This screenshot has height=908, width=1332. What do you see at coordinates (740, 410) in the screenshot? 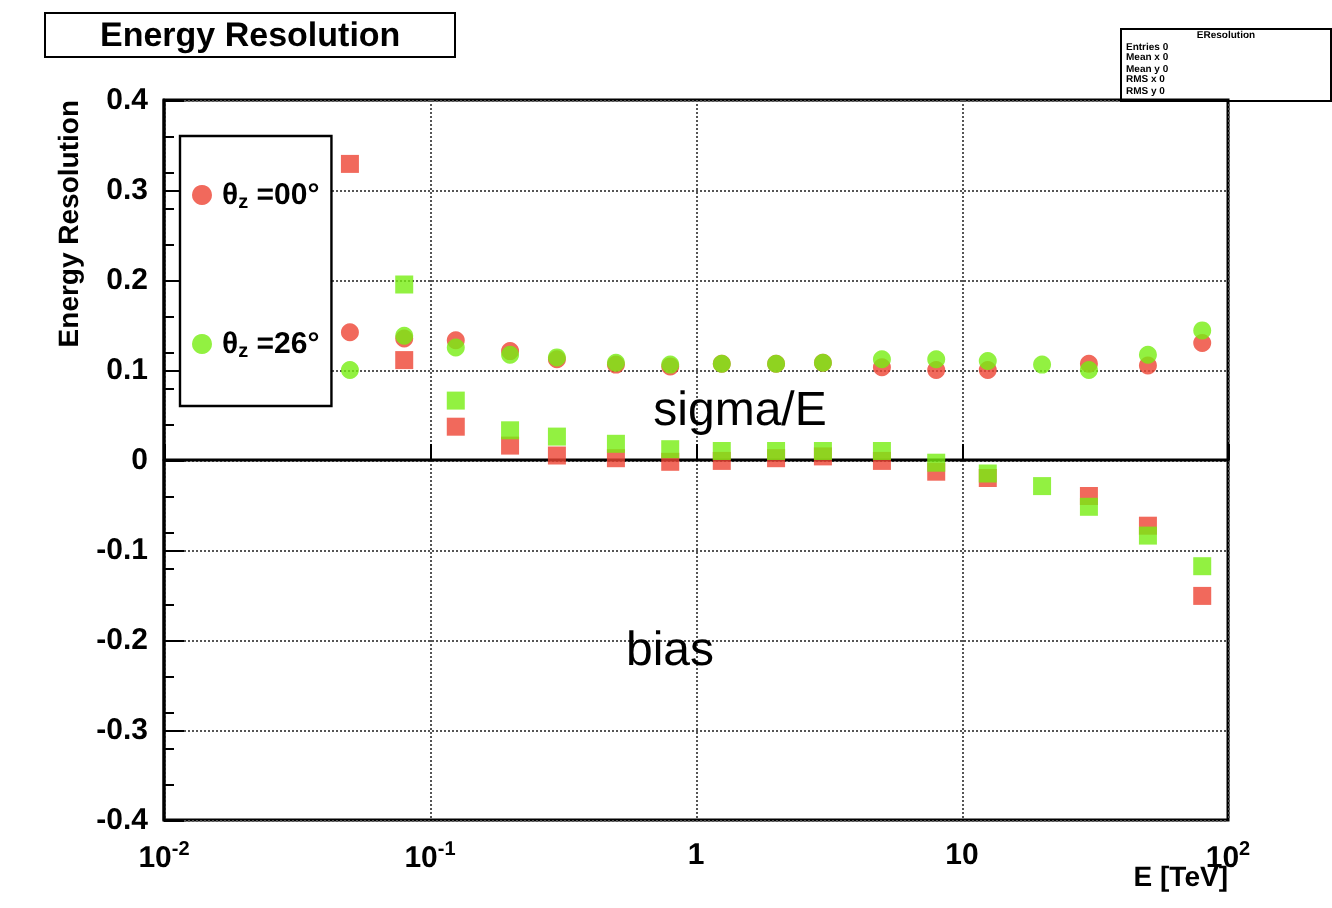
I see `annotation: sigma/E` at bounding box center [740, 410].